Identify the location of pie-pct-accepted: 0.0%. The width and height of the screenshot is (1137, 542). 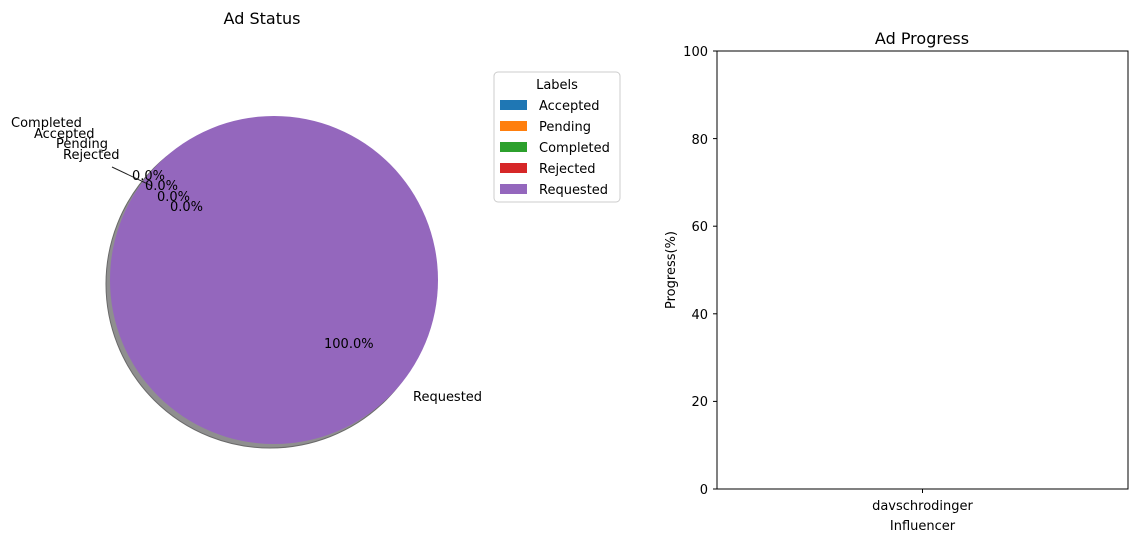
(148, 176).